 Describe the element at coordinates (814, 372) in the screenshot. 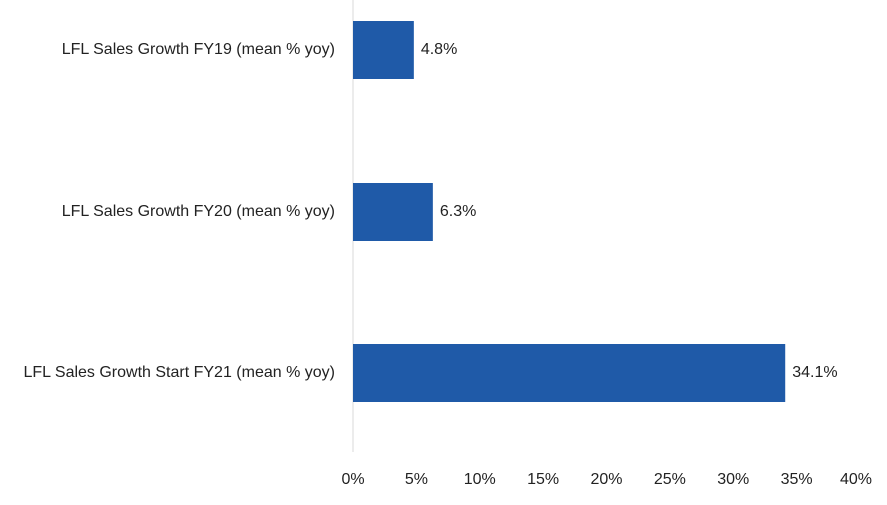

I see `data-label: 34.1%` at that location.